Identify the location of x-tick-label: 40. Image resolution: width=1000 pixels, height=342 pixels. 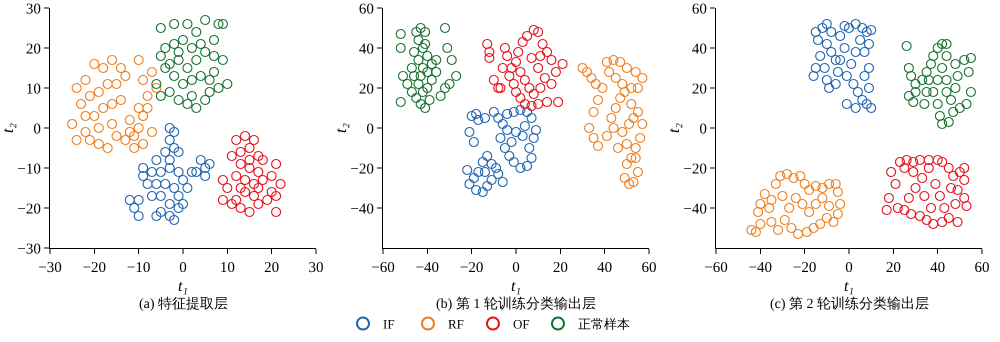
(938, 268).